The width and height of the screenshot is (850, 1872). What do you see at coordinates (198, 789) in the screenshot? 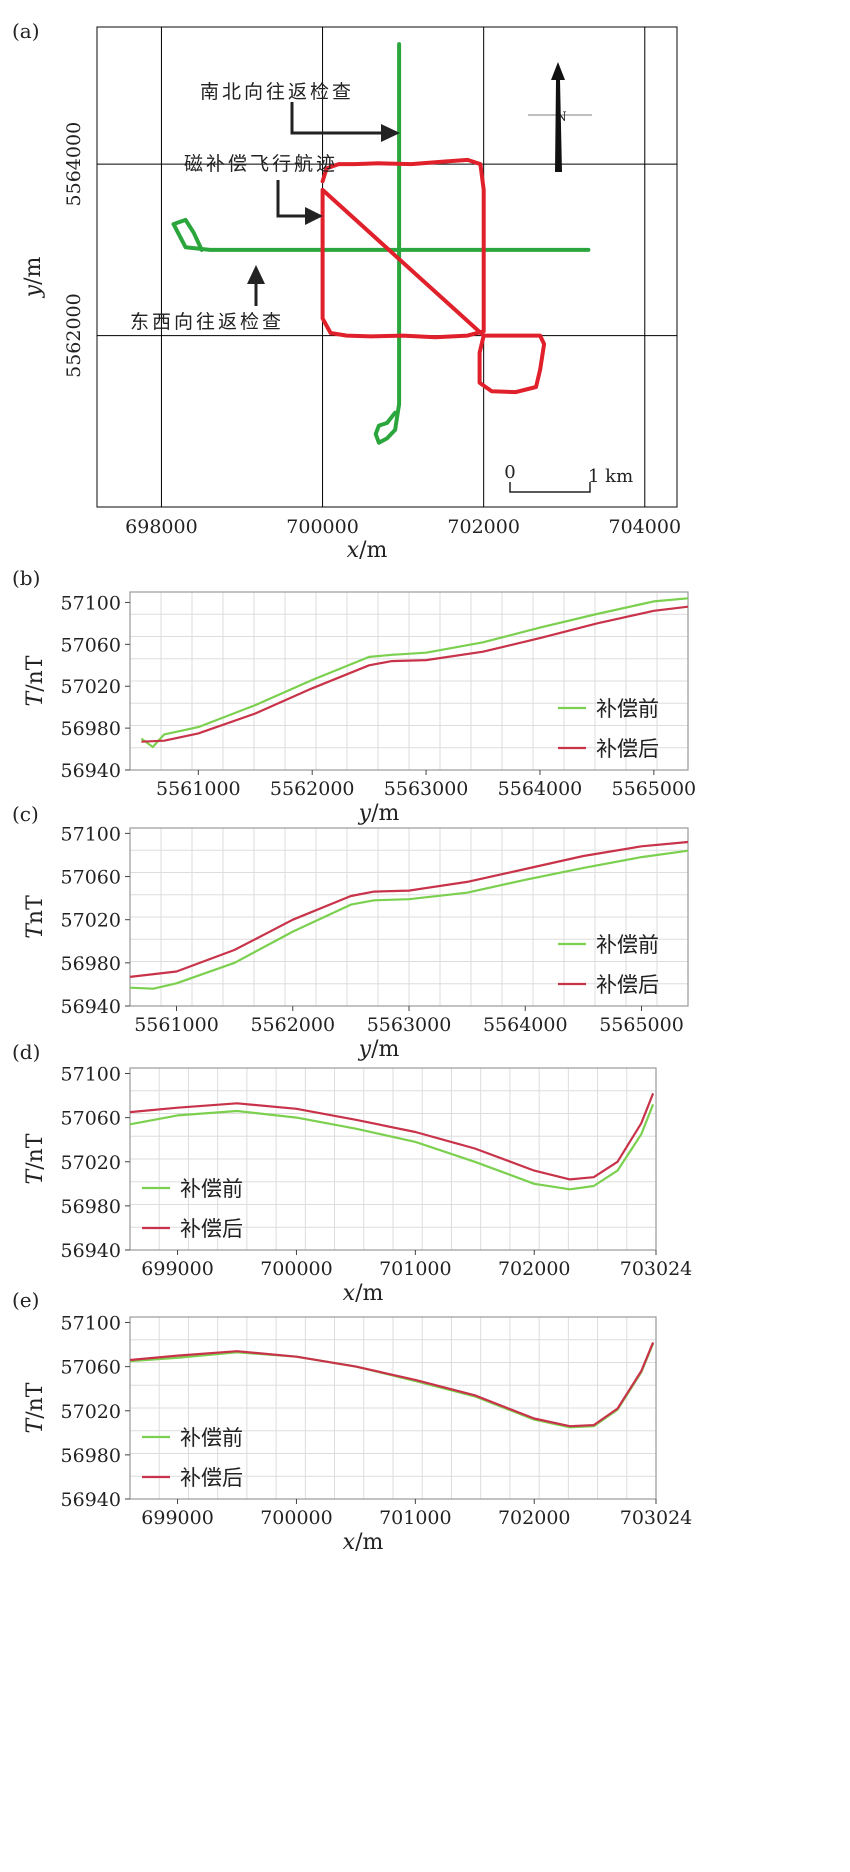
I see `x-tick-b-0: 5561000` at bounding box center [198, 789].